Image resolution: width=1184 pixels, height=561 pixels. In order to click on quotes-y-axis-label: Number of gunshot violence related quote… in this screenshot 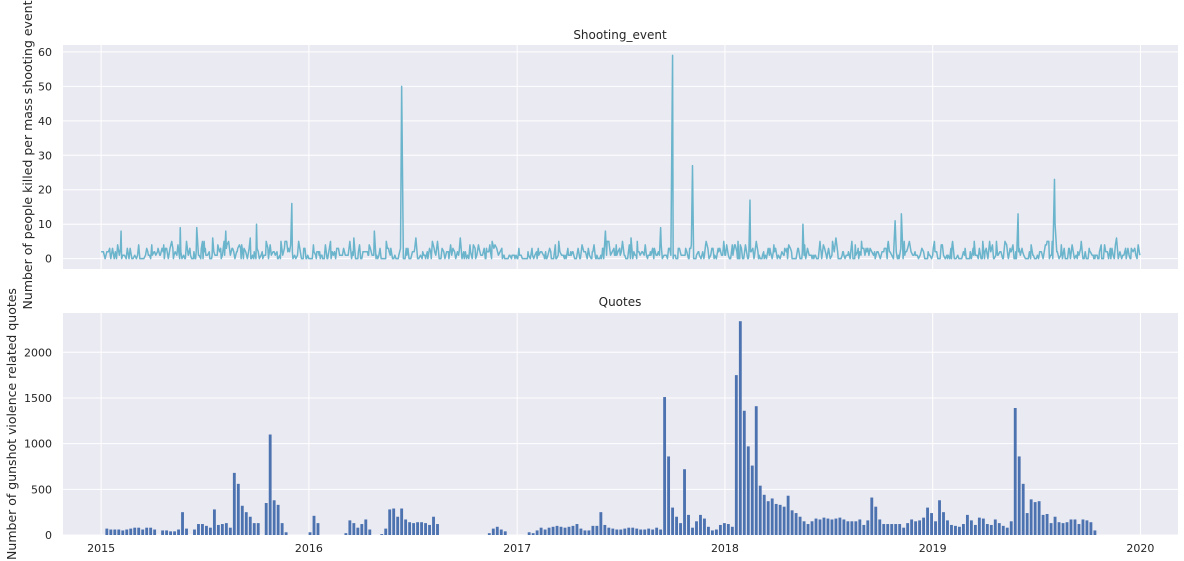, I will do `click(11, 424)`.